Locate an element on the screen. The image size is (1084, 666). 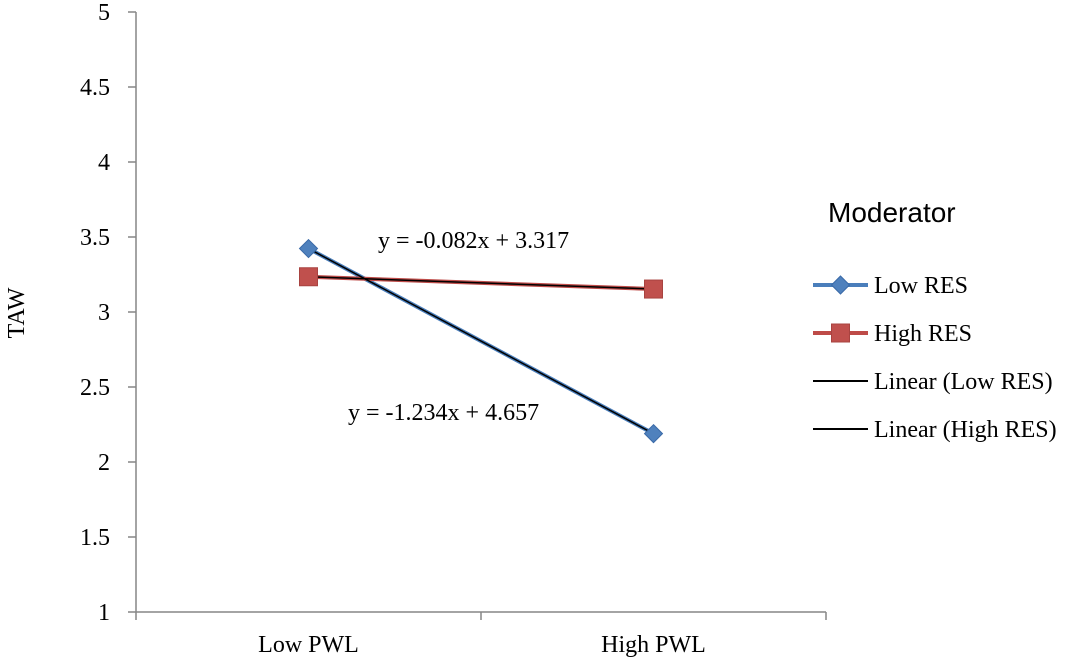
series-layer is located at coordinates (481, 341).